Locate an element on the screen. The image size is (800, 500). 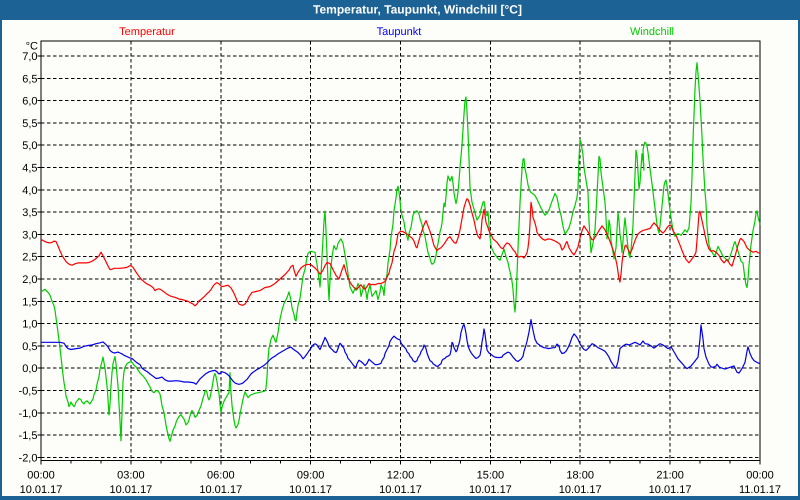
svg-text: 06:00 is located at coordinates (221, 476).